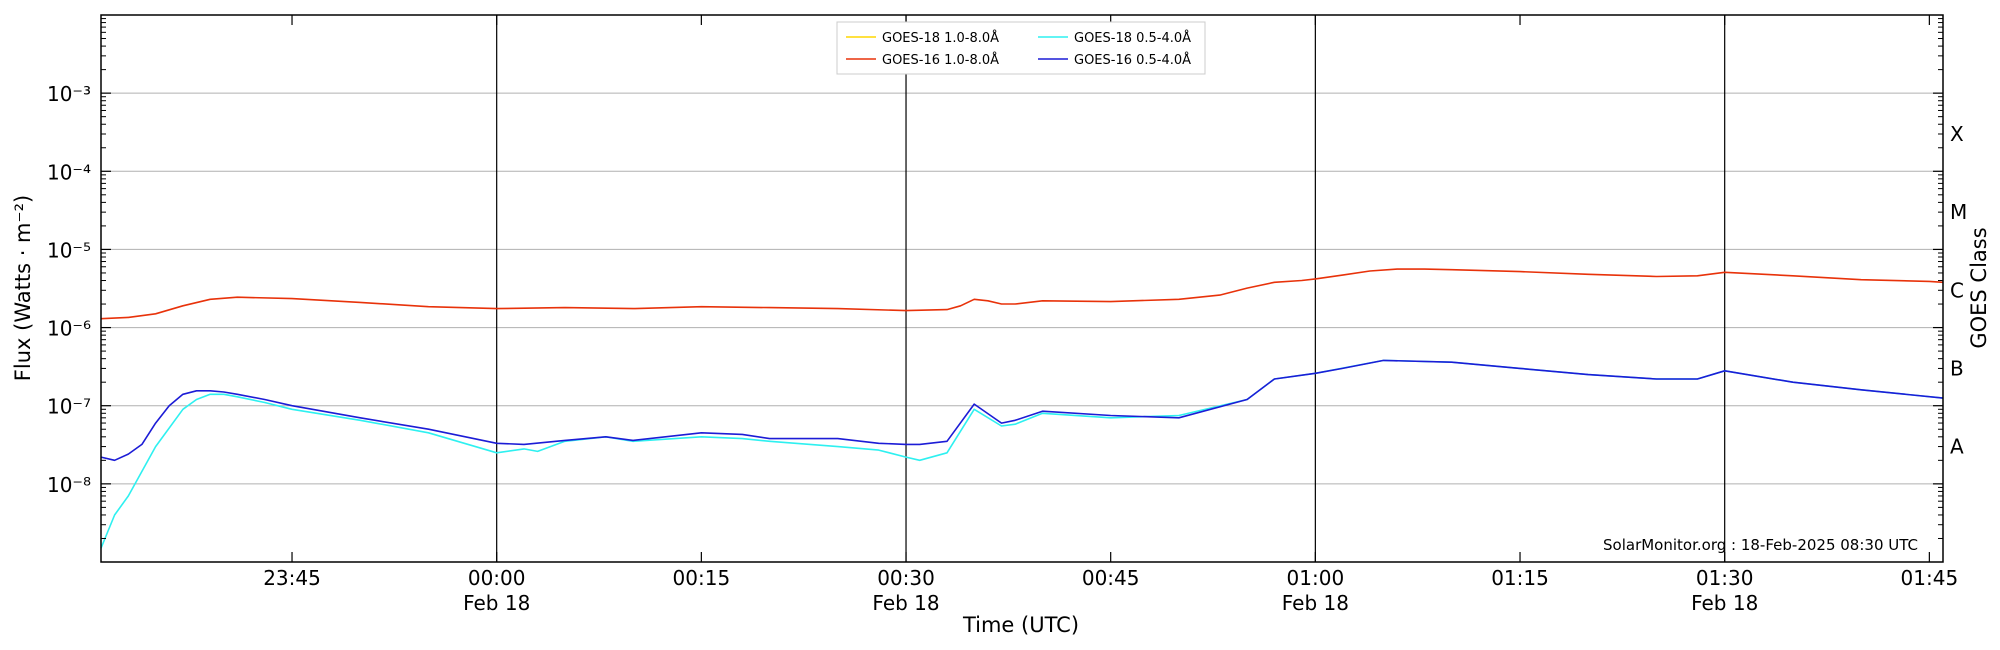 The width and height of the screenshot is (2000, 650). I want to click on legend-box, so click(1021, 48).